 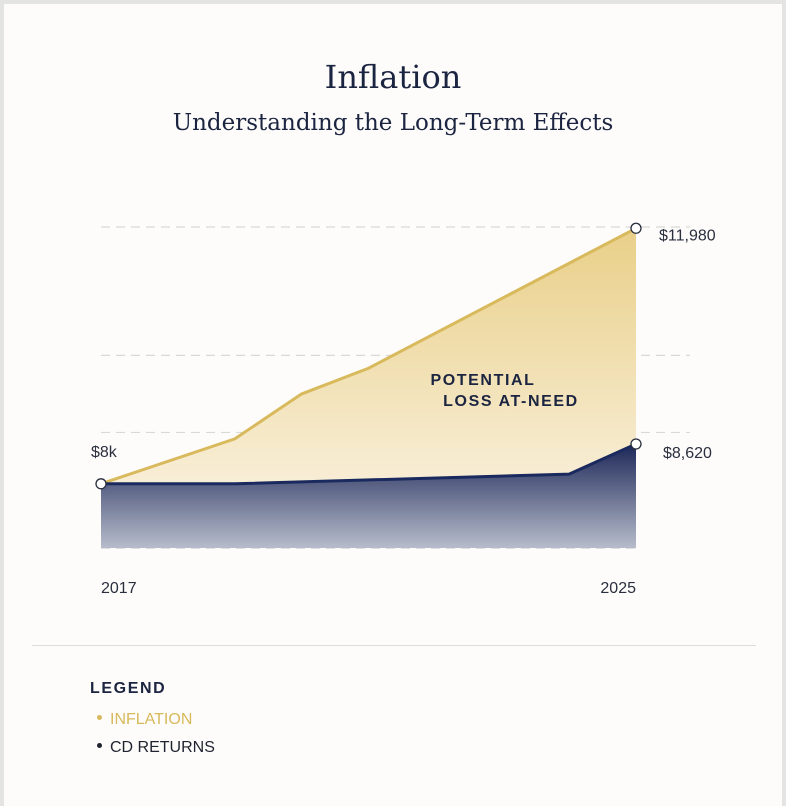 I want to click on legend-label: CD RETURNS, so click(x=162, y=747).